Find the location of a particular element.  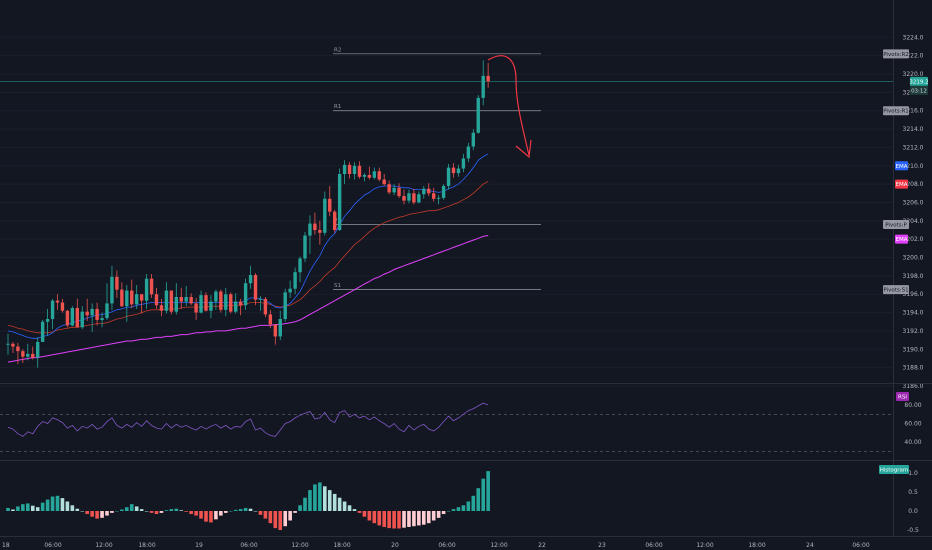

histogram-panel: 1.0 0.5 0.0 -0.5 Histogram is located at coordinates (462, 499).